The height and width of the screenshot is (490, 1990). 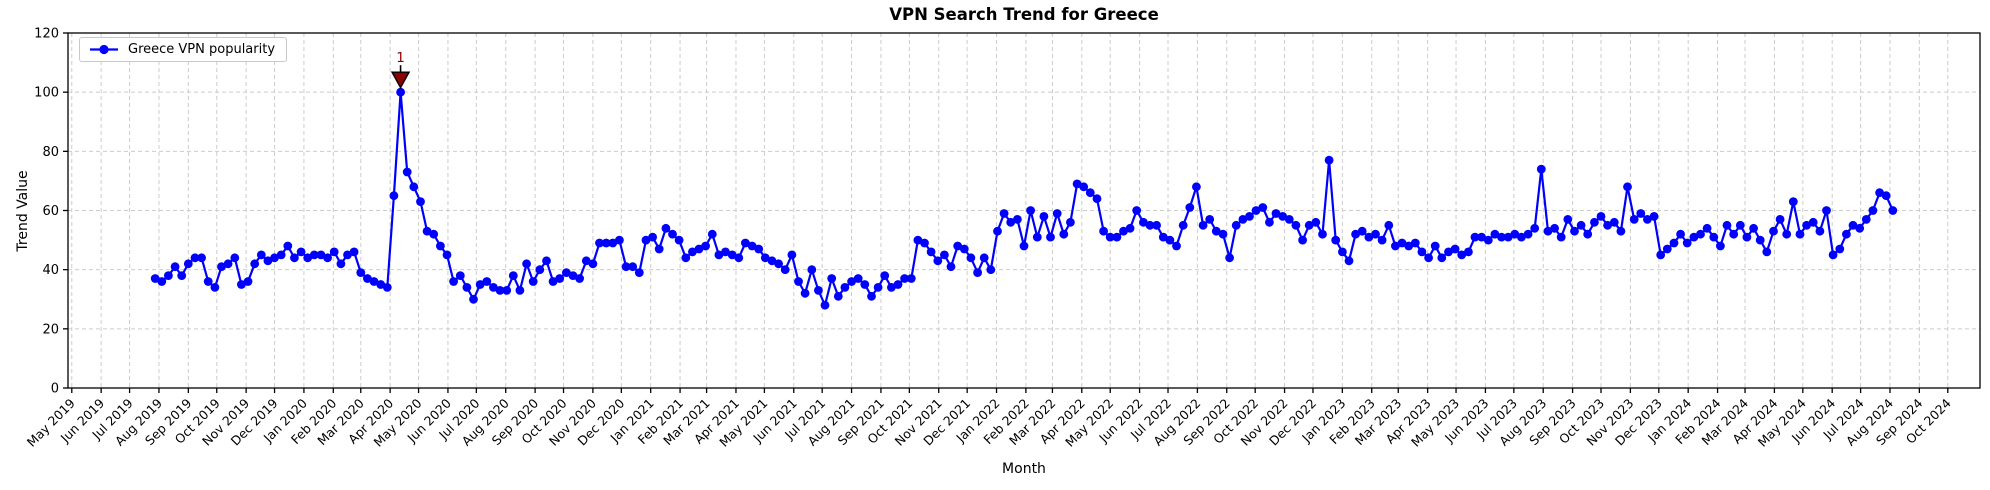 I want to click on legend-line-marker-icon, so click(x=104, y=49).